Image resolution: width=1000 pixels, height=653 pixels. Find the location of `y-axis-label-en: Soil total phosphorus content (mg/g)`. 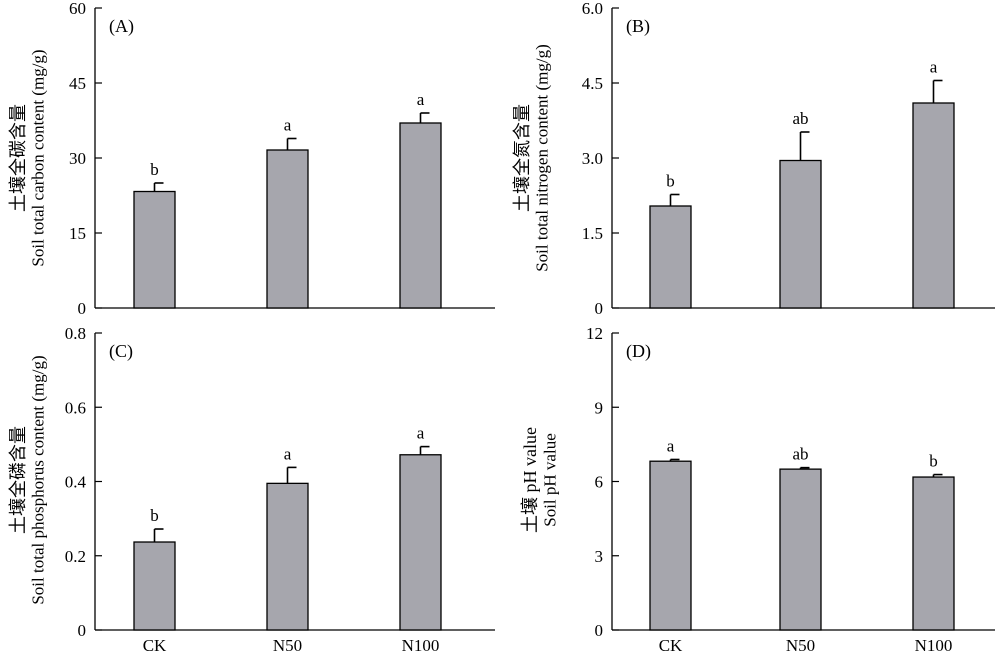

y-axis-label-en: Soil total phosphorus content (mg/g) is located at coordinates (38, 479).